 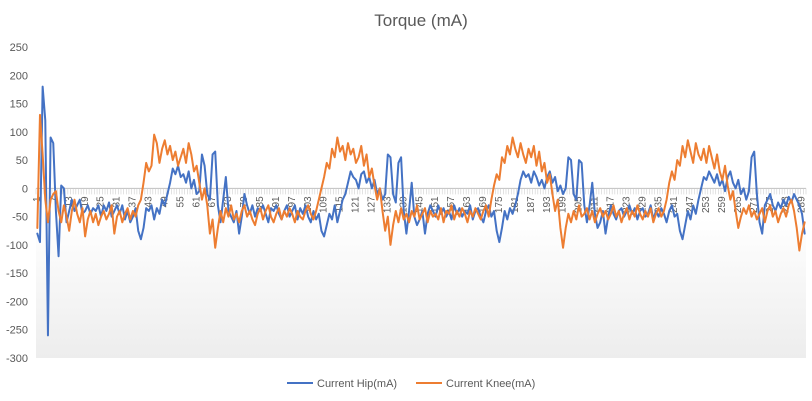 What do you see at coordinates (292, 202) in the screenshot?
I see `x-tick-label: 97` at bounding box center [292, 202].